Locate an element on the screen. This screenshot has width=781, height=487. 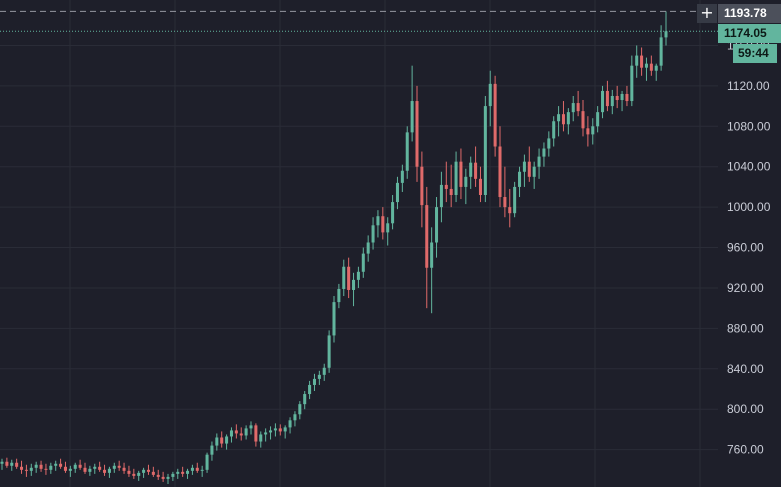
bar-countdown-label: 59:44 is located at coordinates (755, 53).